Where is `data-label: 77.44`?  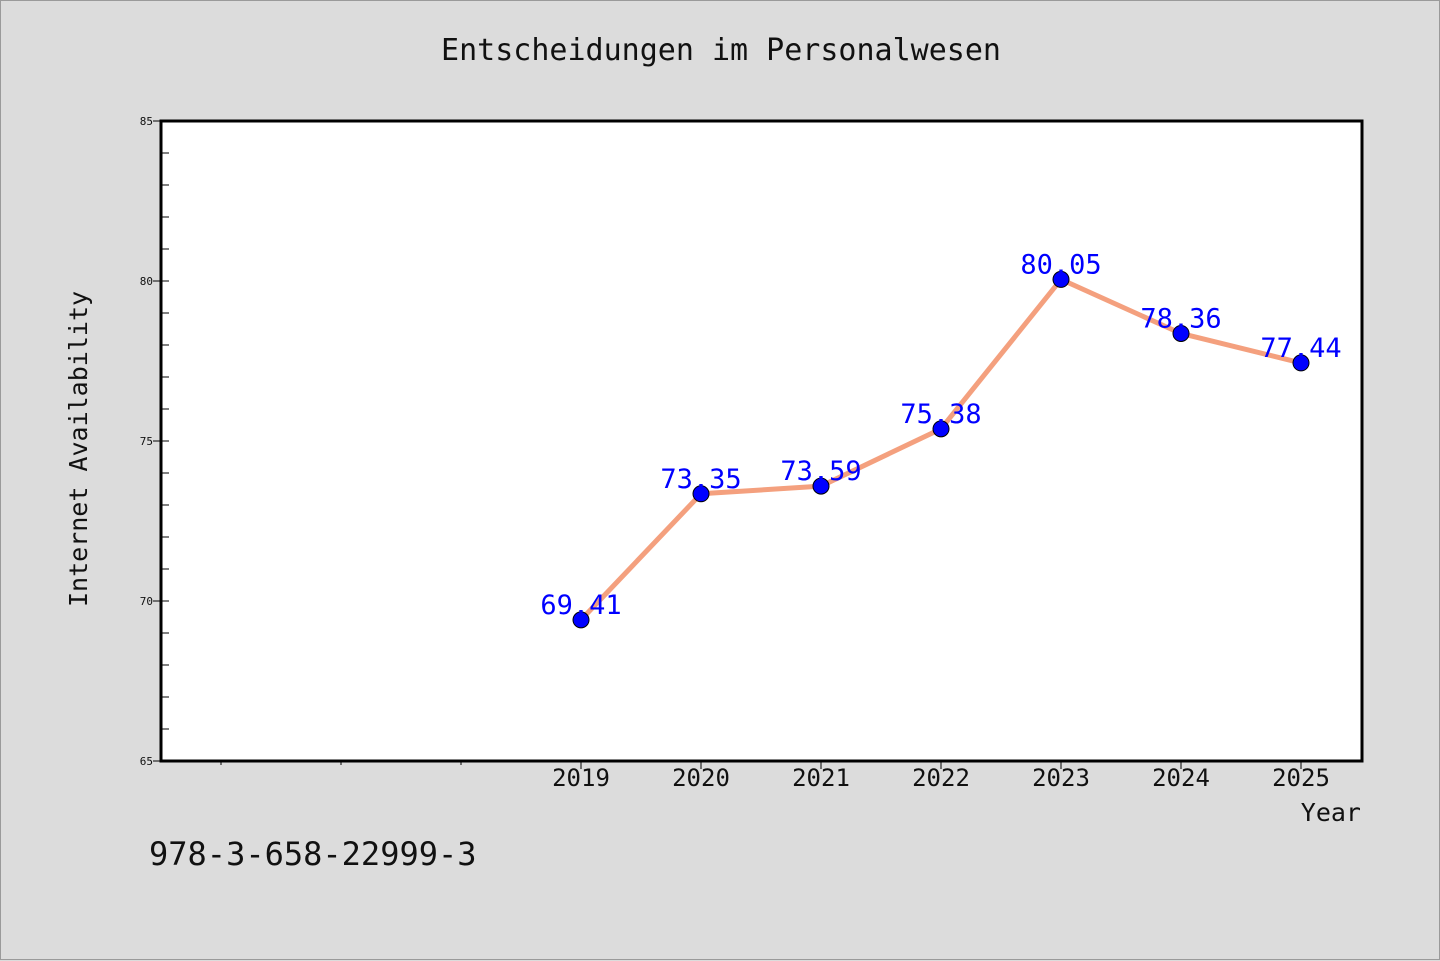 data-label: 77.44 is located at coordinates (1300, 348).